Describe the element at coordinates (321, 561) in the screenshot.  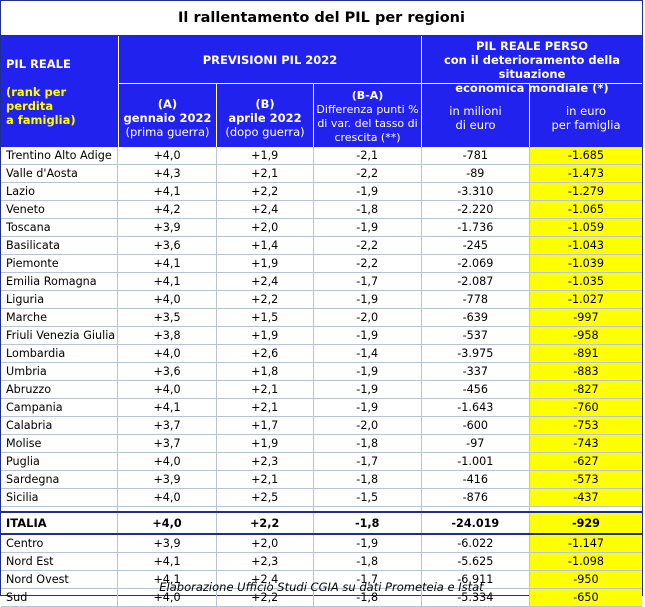
I see `macro-area-row: Nord Est +4,1 +2,3 -1,8 -5.625 -1.098` at that location.